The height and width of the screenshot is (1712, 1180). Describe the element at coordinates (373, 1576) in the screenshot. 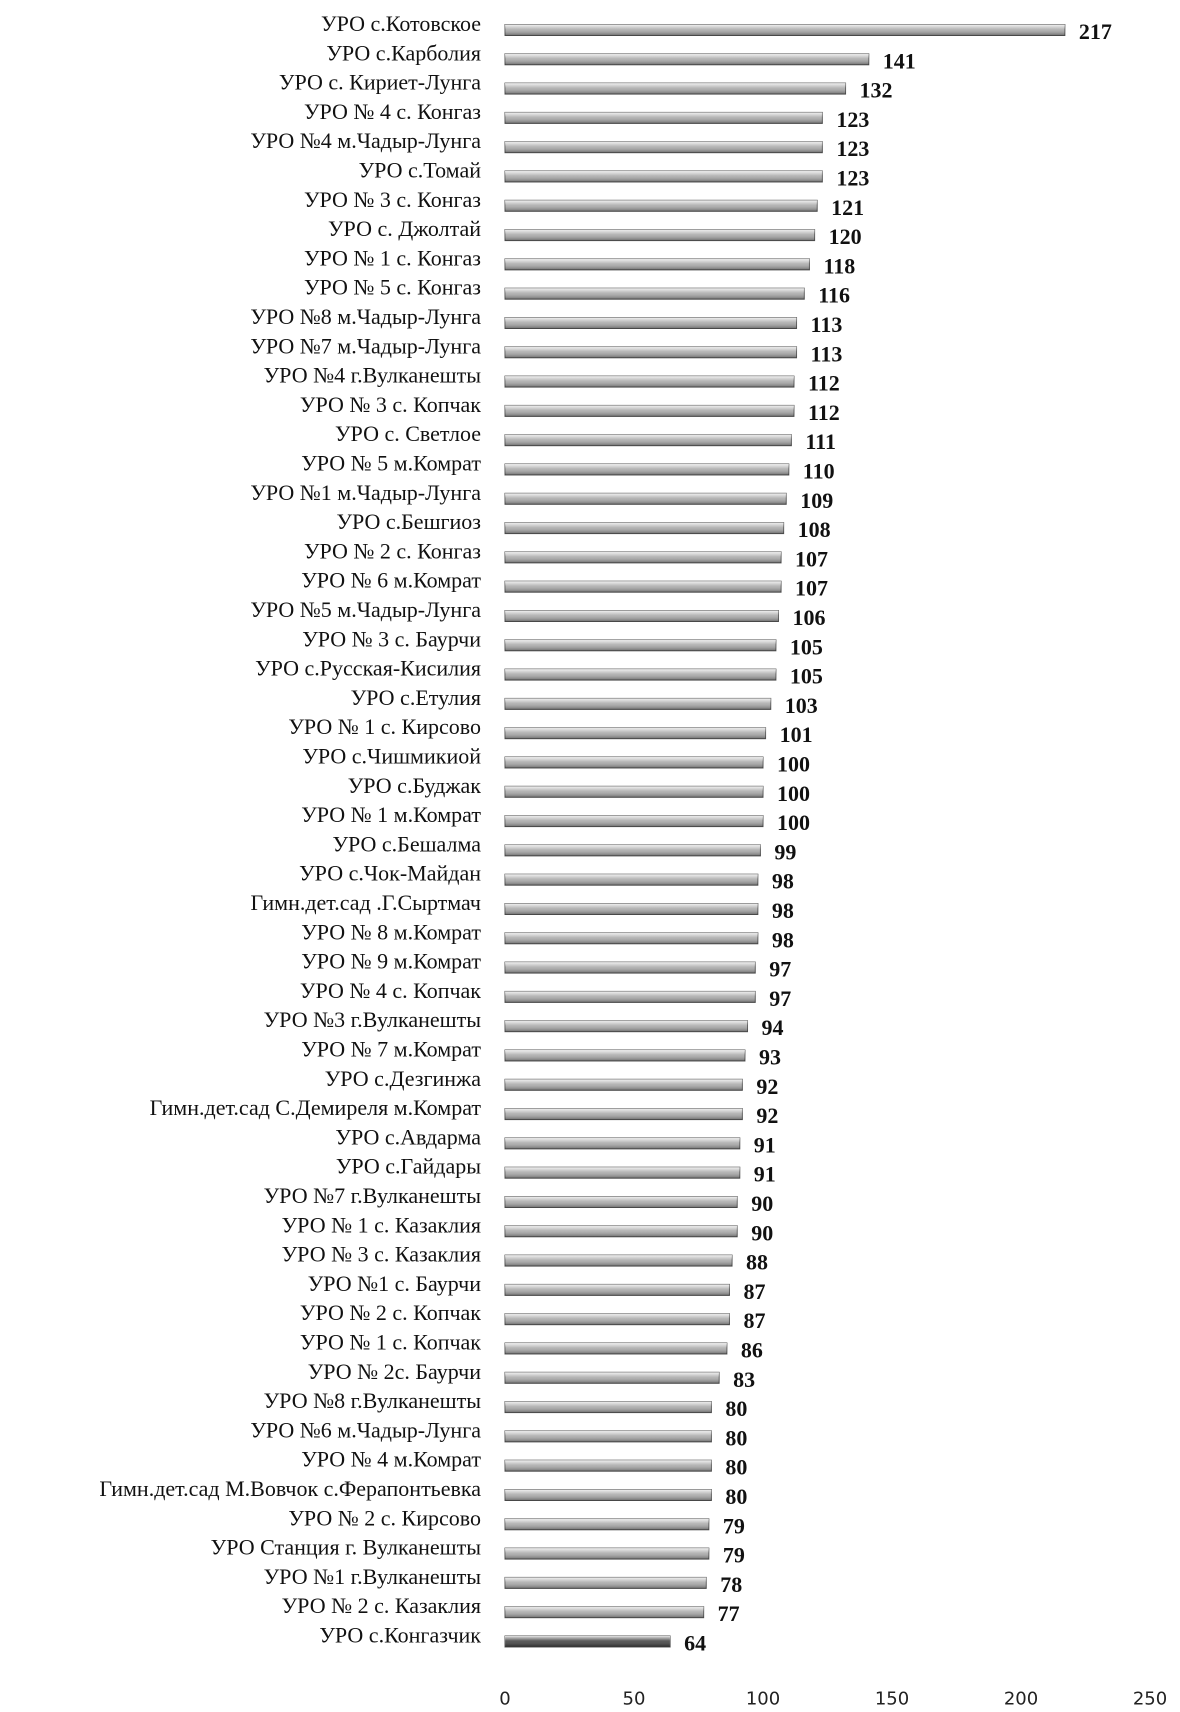

I see `y-tick-label: УРО №1 г.Вулканешты` at that location.